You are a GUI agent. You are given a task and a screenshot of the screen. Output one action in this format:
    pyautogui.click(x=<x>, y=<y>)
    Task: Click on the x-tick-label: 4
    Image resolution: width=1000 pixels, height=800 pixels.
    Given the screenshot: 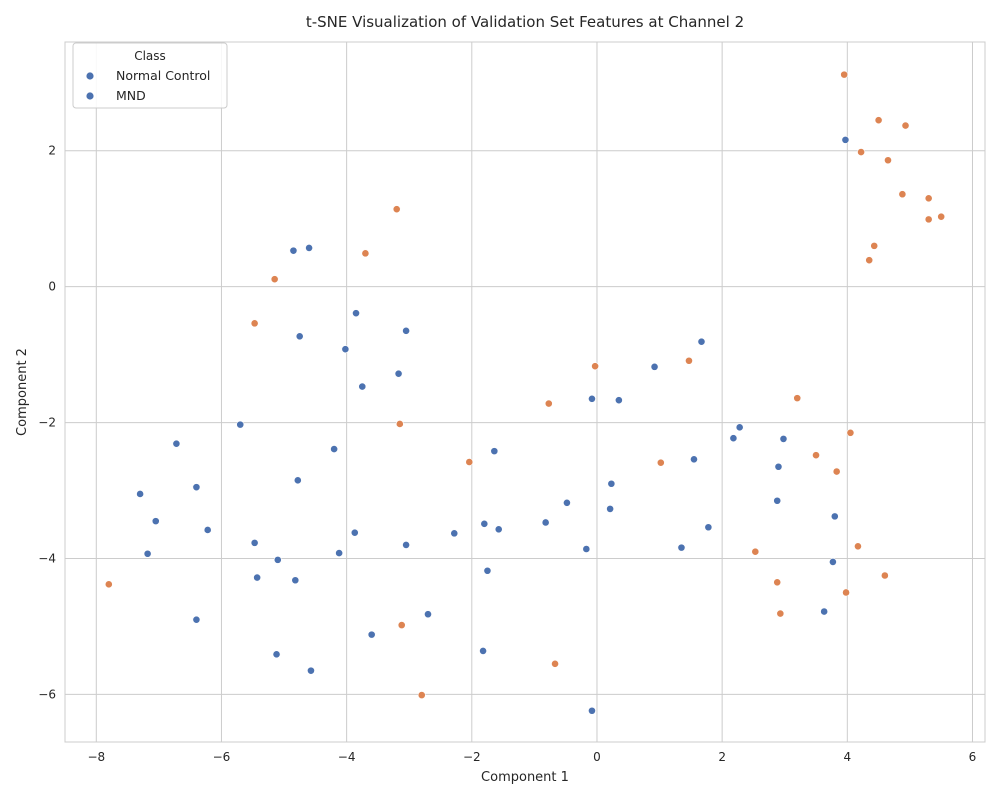 What is the action you would take?
    pyautogui.click(x=847, y=757)
    